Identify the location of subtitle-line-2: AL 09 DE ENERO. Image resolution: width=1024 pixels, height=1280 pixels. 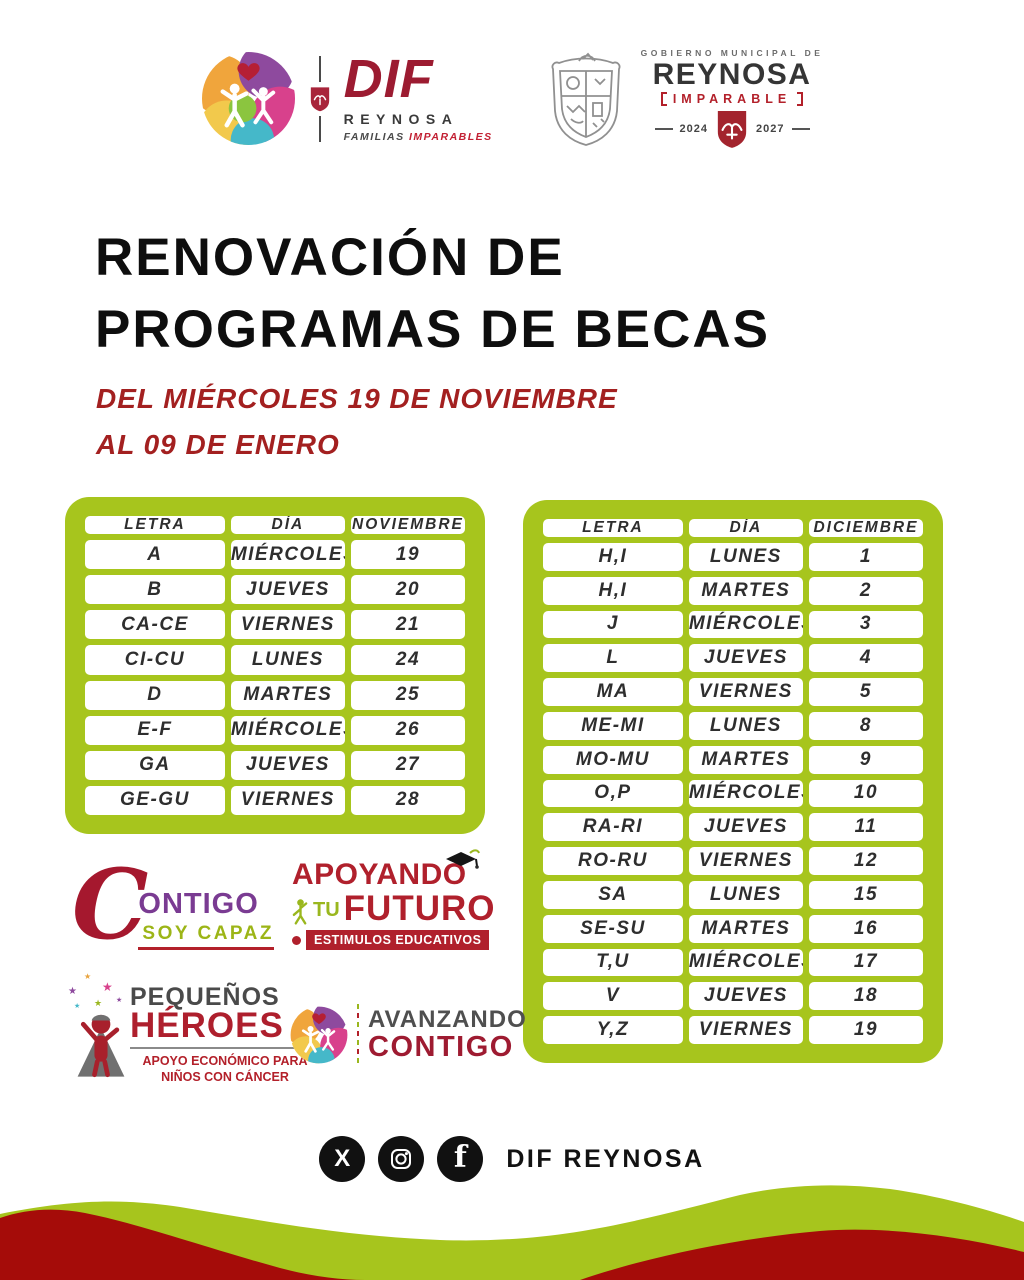
(218, 445).